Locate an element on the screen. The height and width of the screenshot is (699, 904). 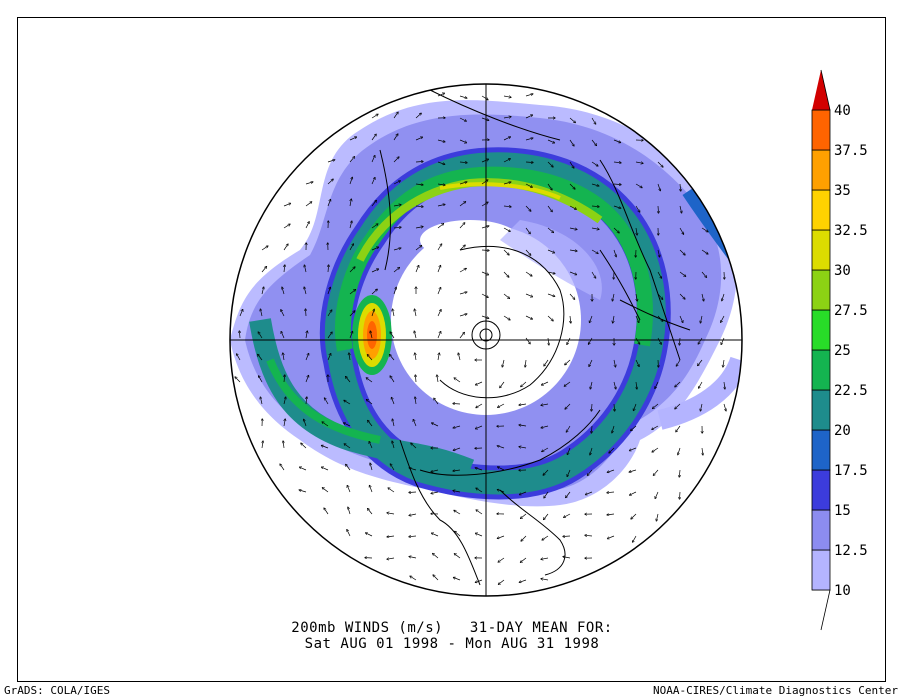
colorbar-label: 12.5 is located at coordinates (851, 551).